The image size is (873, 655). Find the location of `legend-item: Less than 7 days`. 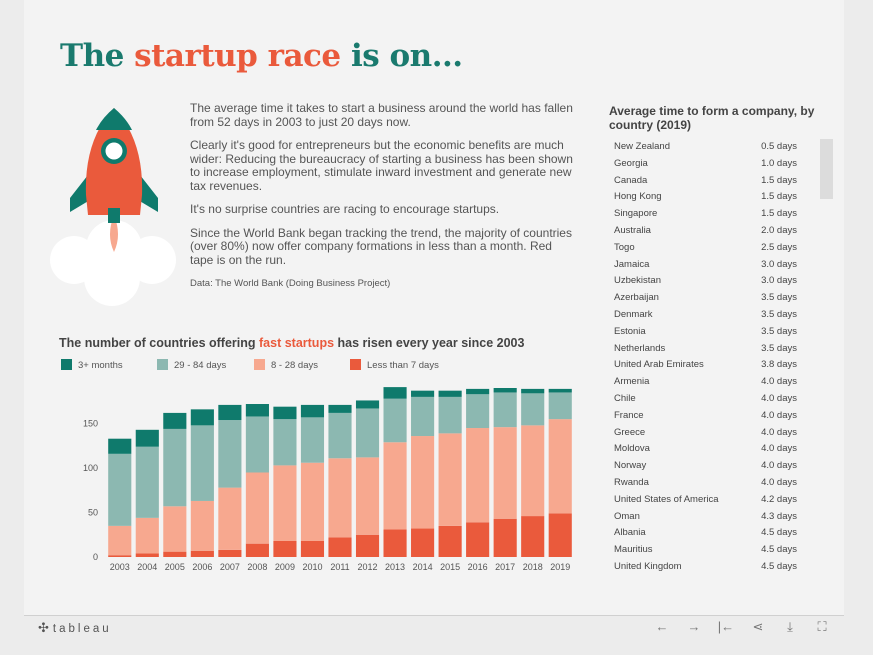

legend-item: Less than 7 days is located at coordinates (394, 365).